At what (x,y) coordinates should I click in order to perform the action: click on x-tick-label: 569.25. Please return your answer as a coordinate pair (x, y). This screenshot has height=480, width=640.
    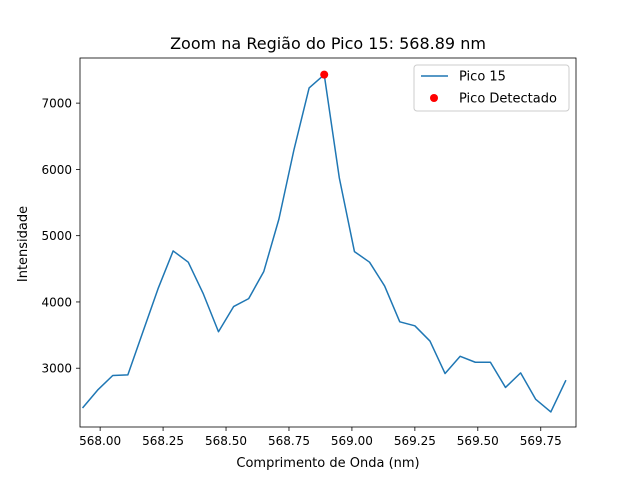
    Looking at the image, I should click on (415, 441).